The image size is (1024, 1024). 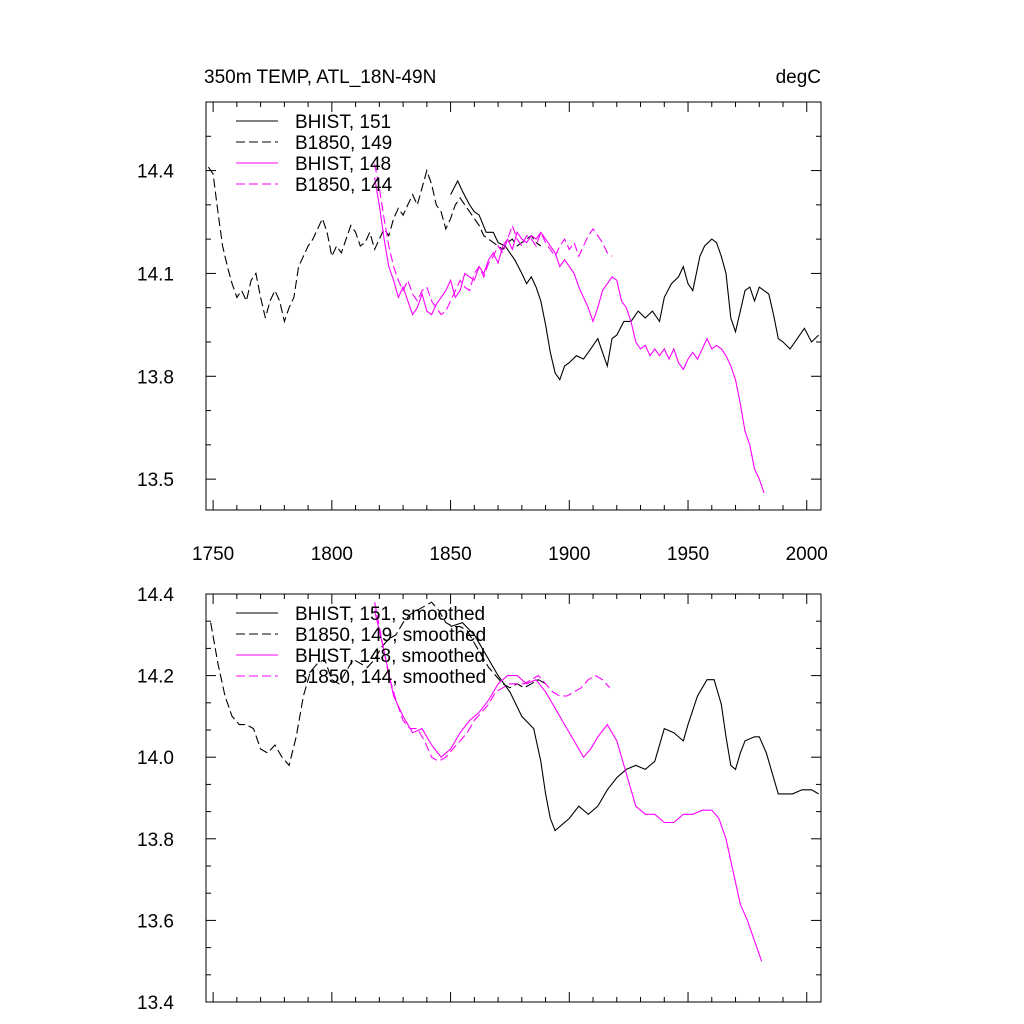 I want to click on x-tick-label: 1800, so click(x=332, y=554).